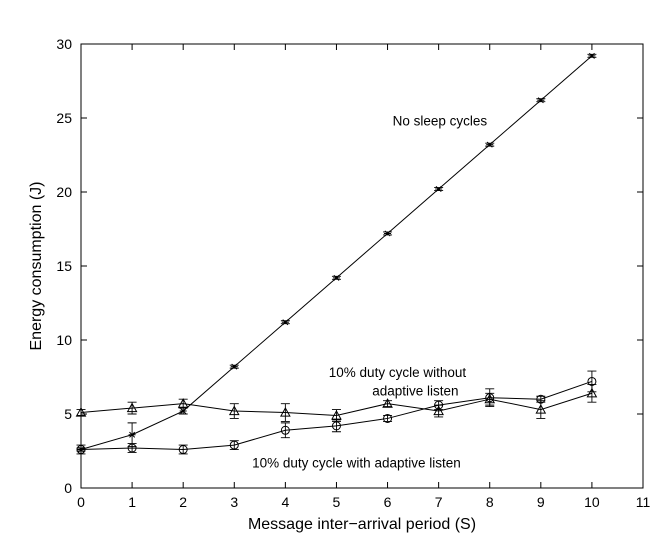  What do you see at coordinates (36, 266) in the screenshot?
I see `y-axis-title: Energy consumption (J)` at bounding box center [36, 266].